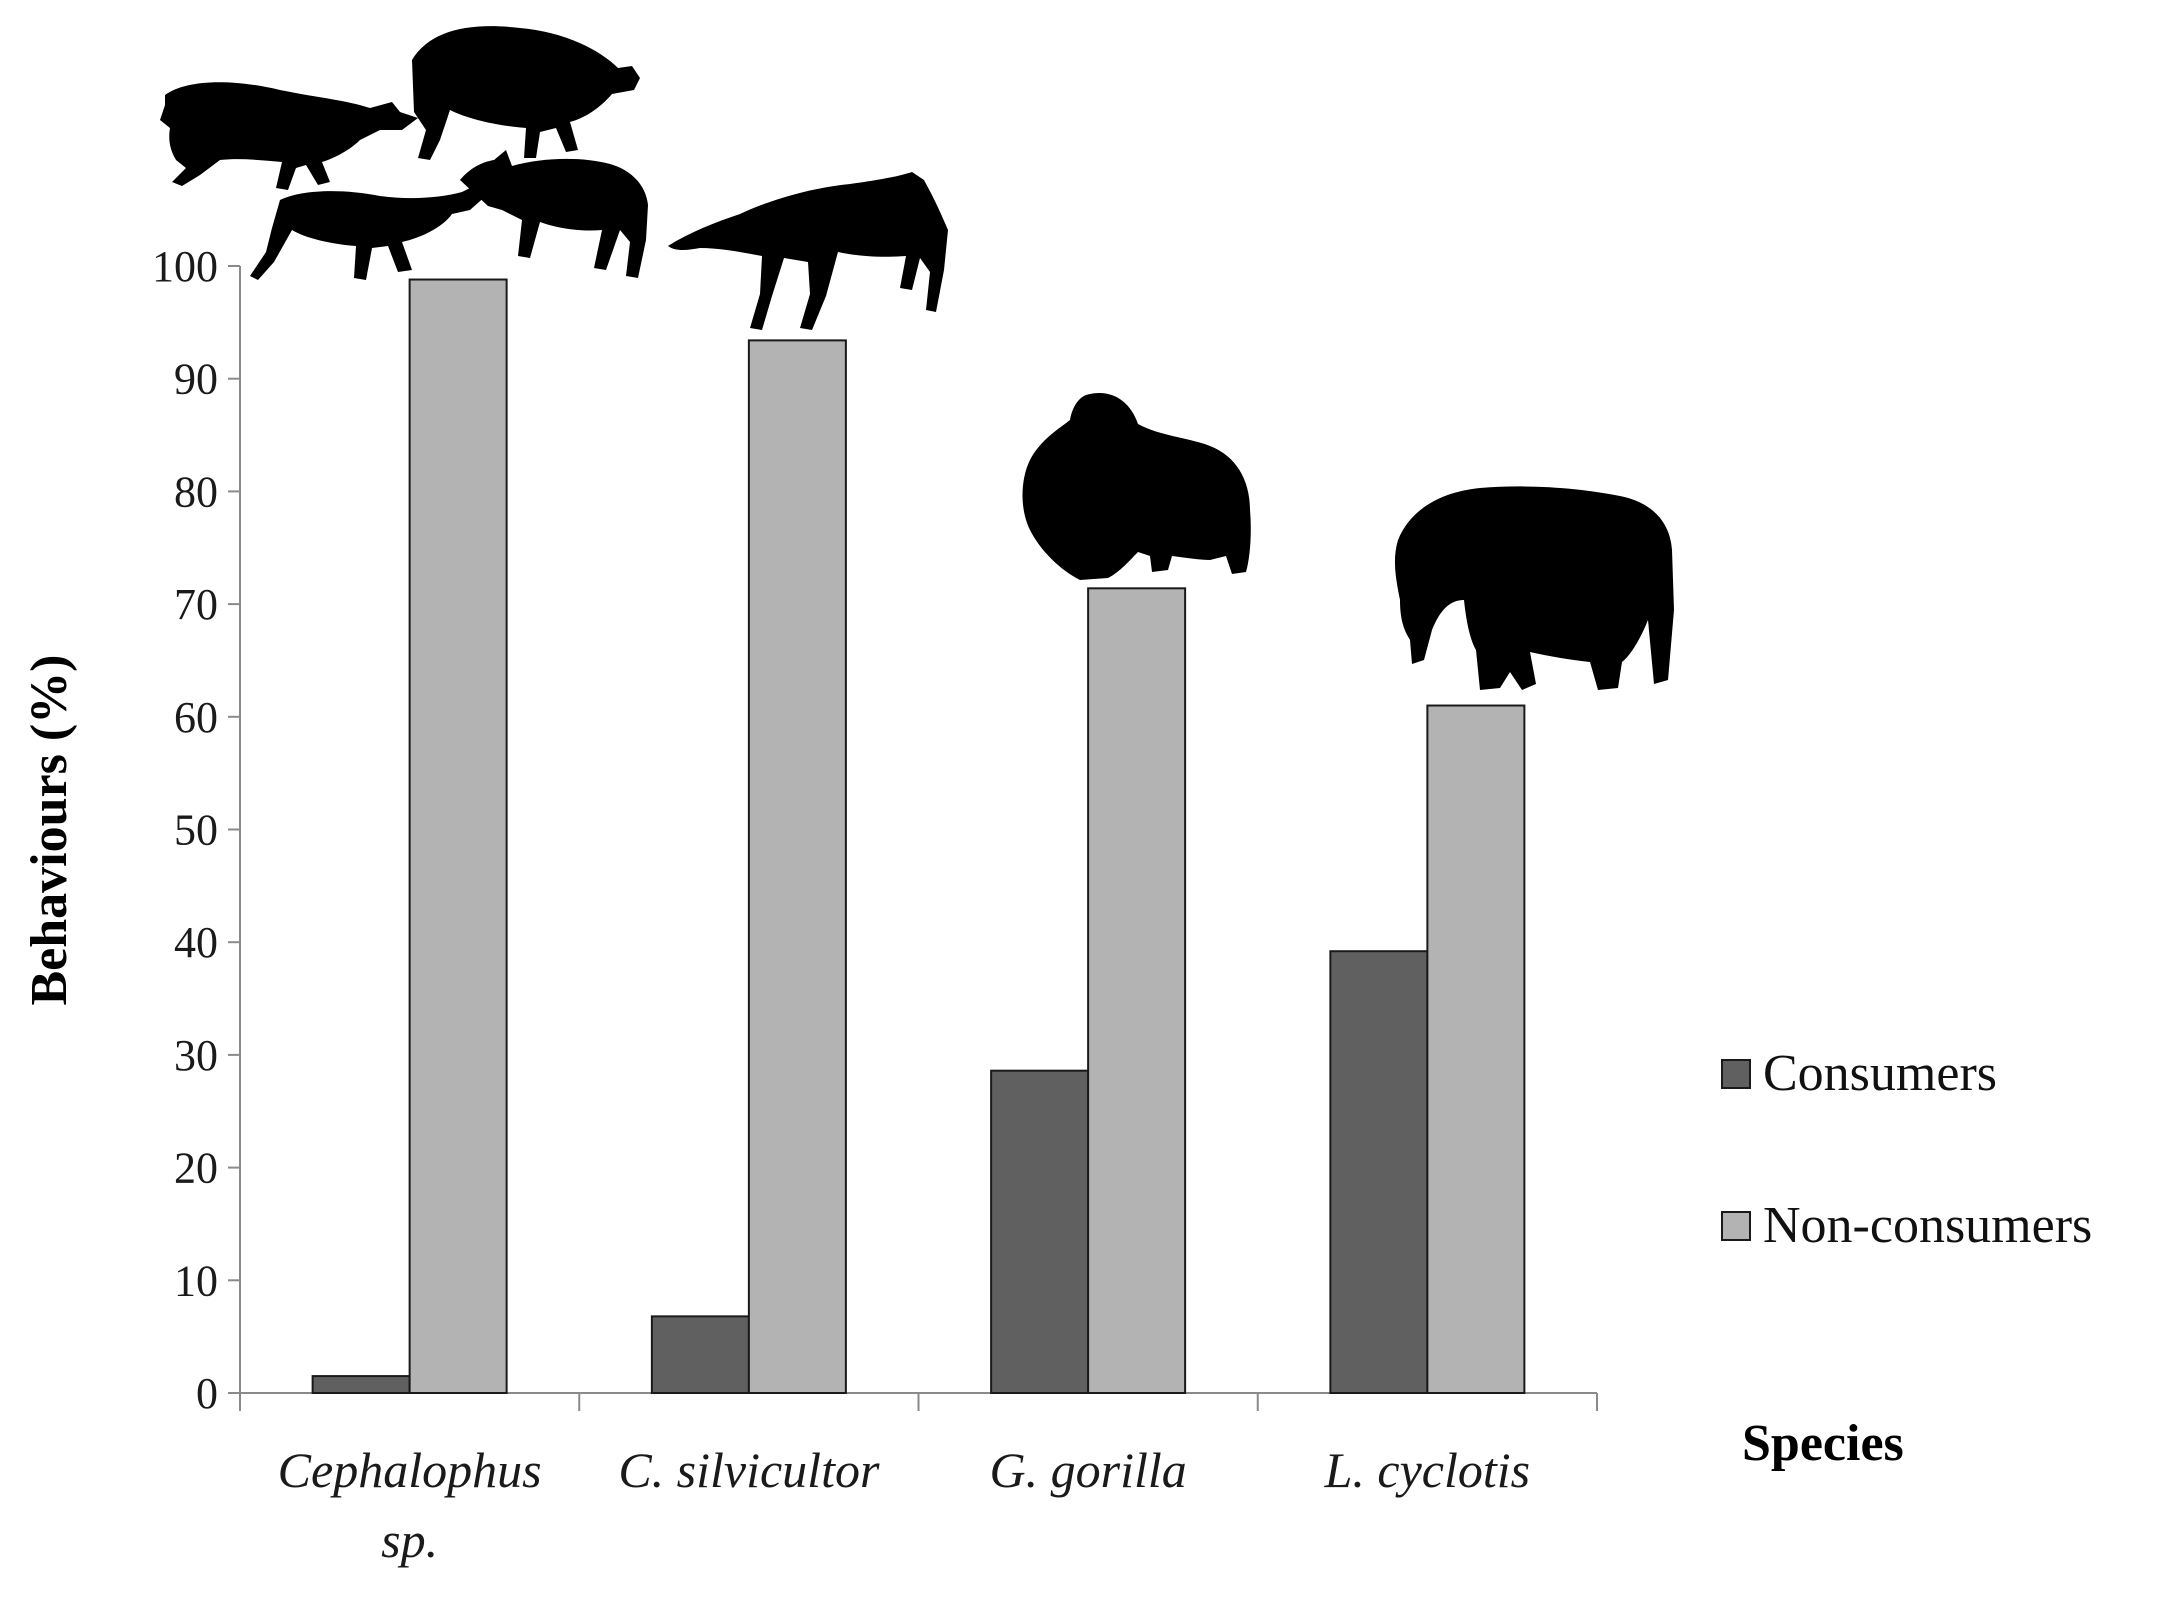 This screenshot has height=1598, width=2178. What do you see at coordinates (196, 604) in the screenshot?
I see `y-tick-label: 70` at bounding box center [196, 604].